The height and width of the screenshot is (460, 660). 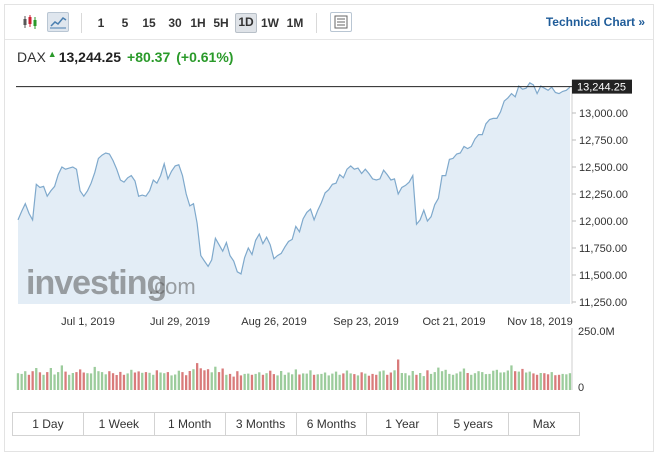 I want to click on area-chart-icon, so click(x=58, y=22).